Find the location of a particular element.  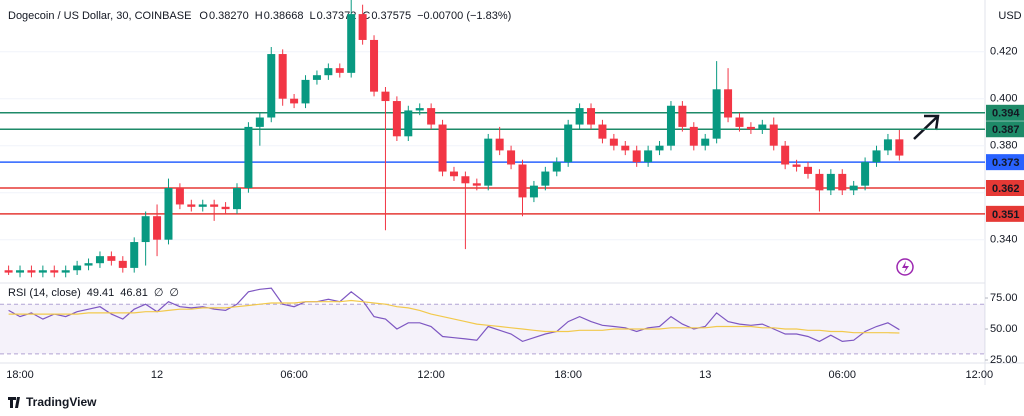

level-label: 0.387 is located at coordinates (1006, 130).